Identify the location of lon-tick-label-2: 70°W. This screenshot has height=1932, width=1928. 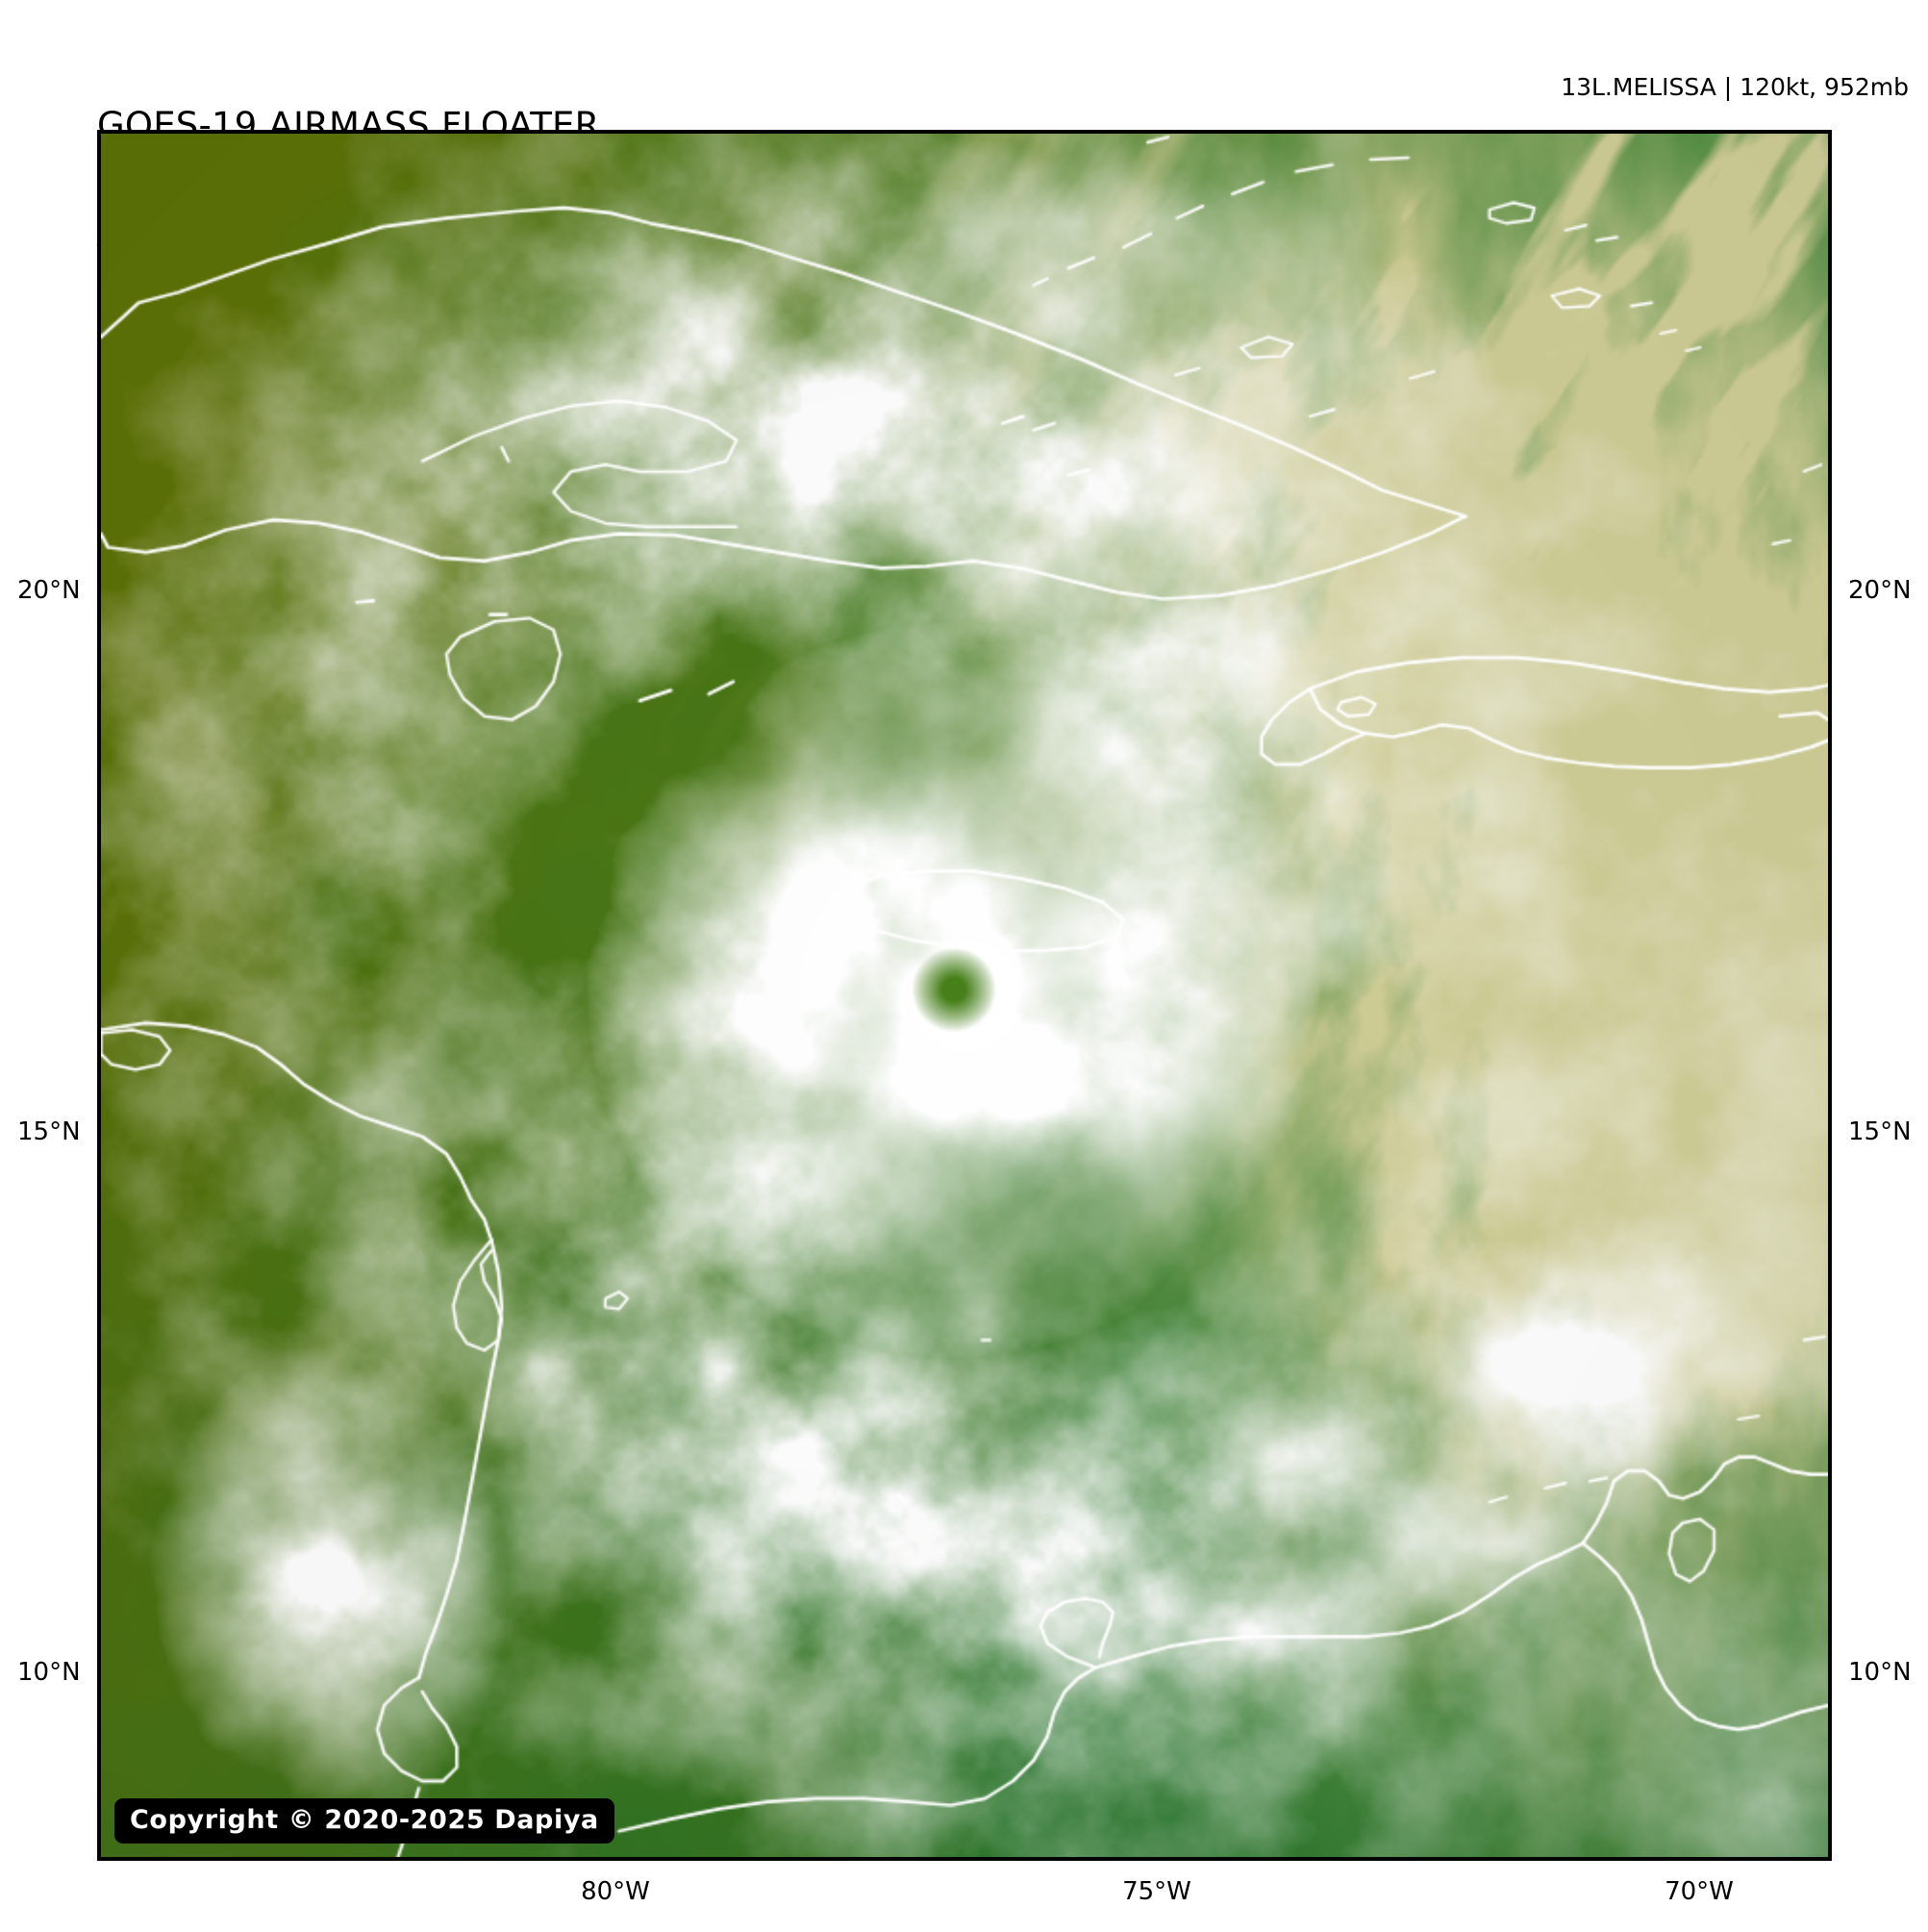
(1700, 1891).